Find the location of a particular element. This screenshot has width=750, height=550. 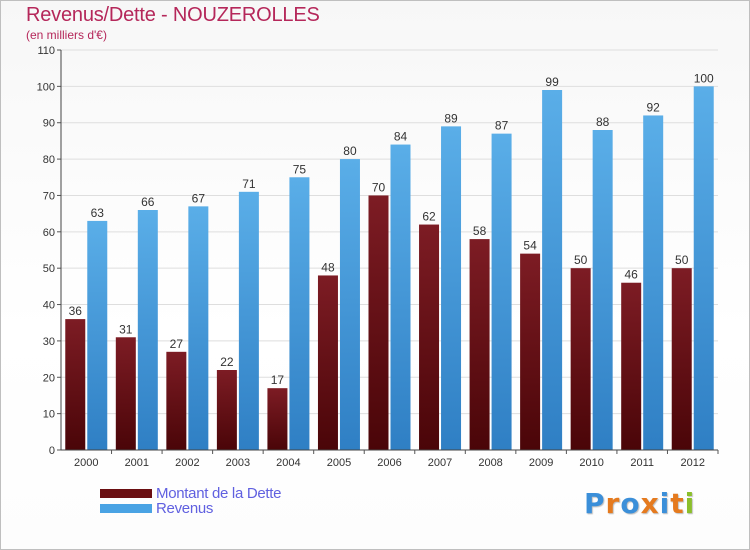

legend-label-revenus: Revenus is located at coordinates (185, 508).